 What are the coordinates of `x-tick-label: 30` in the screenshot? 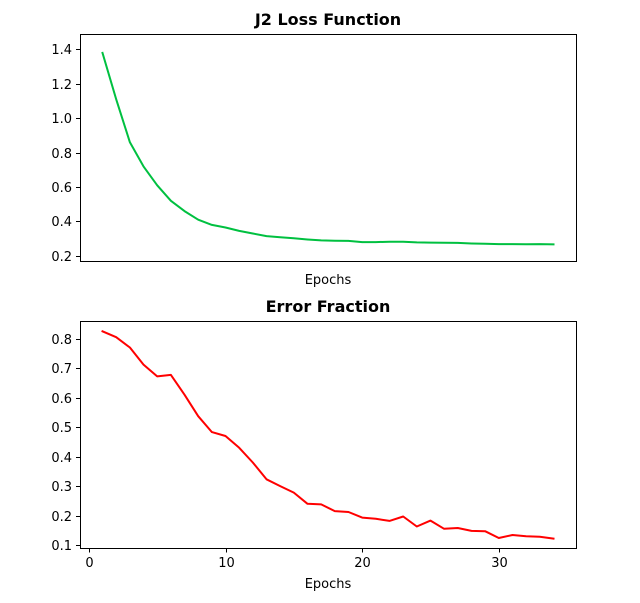 It's located at (499, 563).